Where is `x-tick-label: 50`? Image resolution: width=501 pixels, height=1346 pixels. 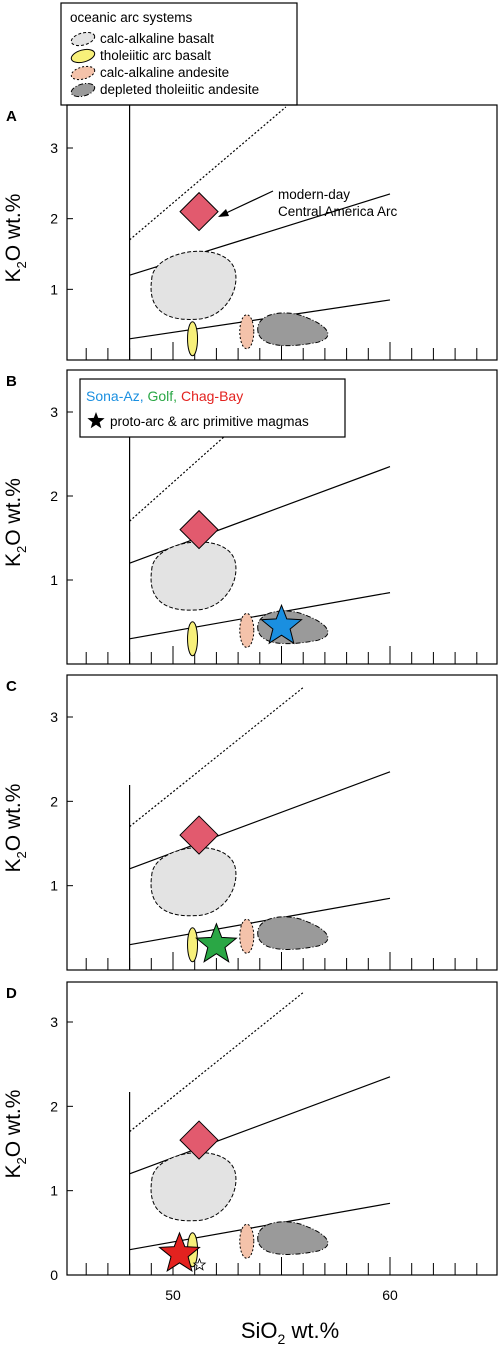 x-tick-label: 50 is located at coordinates (173, 1295).